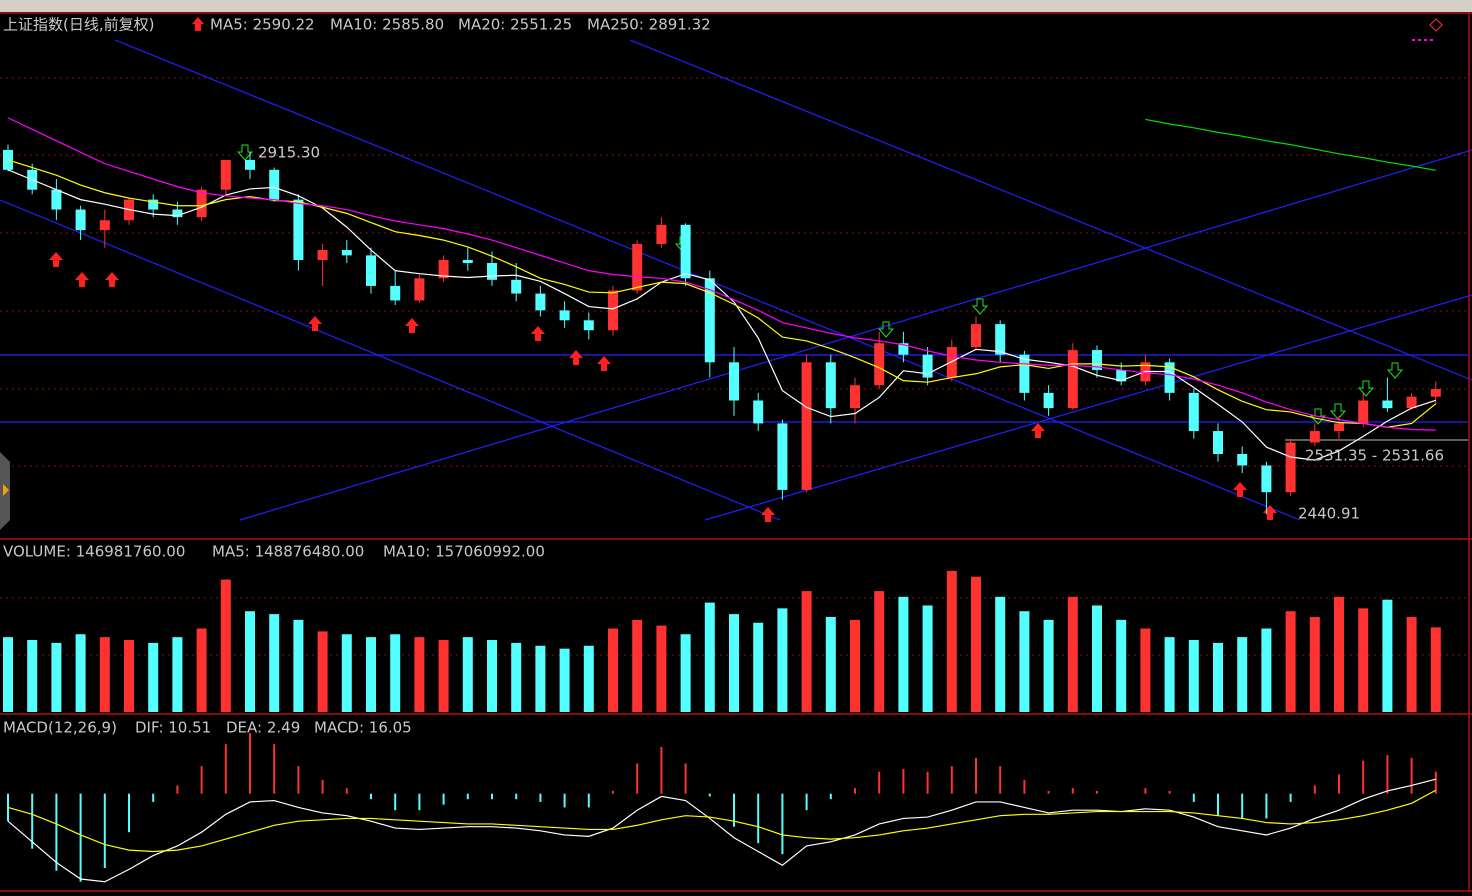 This screenshot has height=896, width=1472. Describe the element at coordinates (1374, 456) in the screenshot. I see `annotation: 2531.35 - 2531.66` at that location.